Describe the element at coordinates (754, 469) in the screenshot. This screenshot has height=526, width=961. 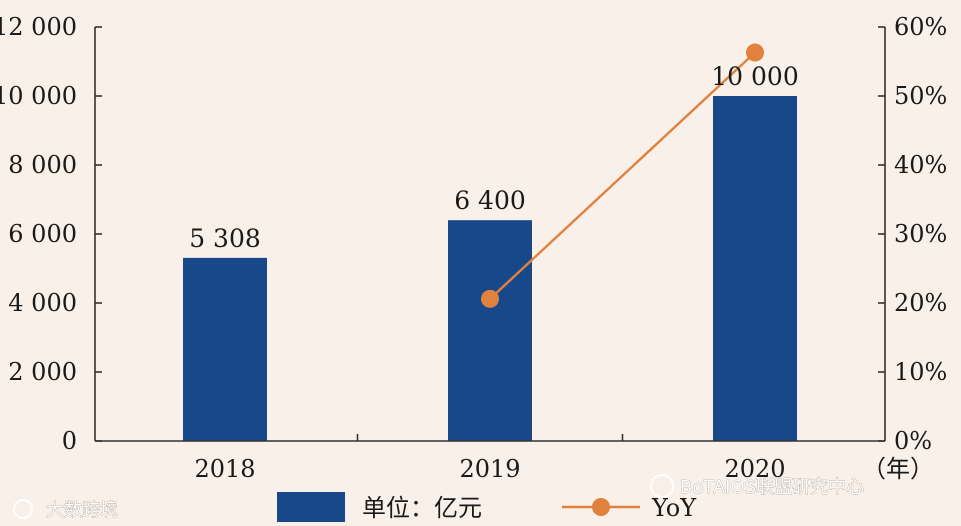
I see `x-tick-label-2020: 2020` at that location.